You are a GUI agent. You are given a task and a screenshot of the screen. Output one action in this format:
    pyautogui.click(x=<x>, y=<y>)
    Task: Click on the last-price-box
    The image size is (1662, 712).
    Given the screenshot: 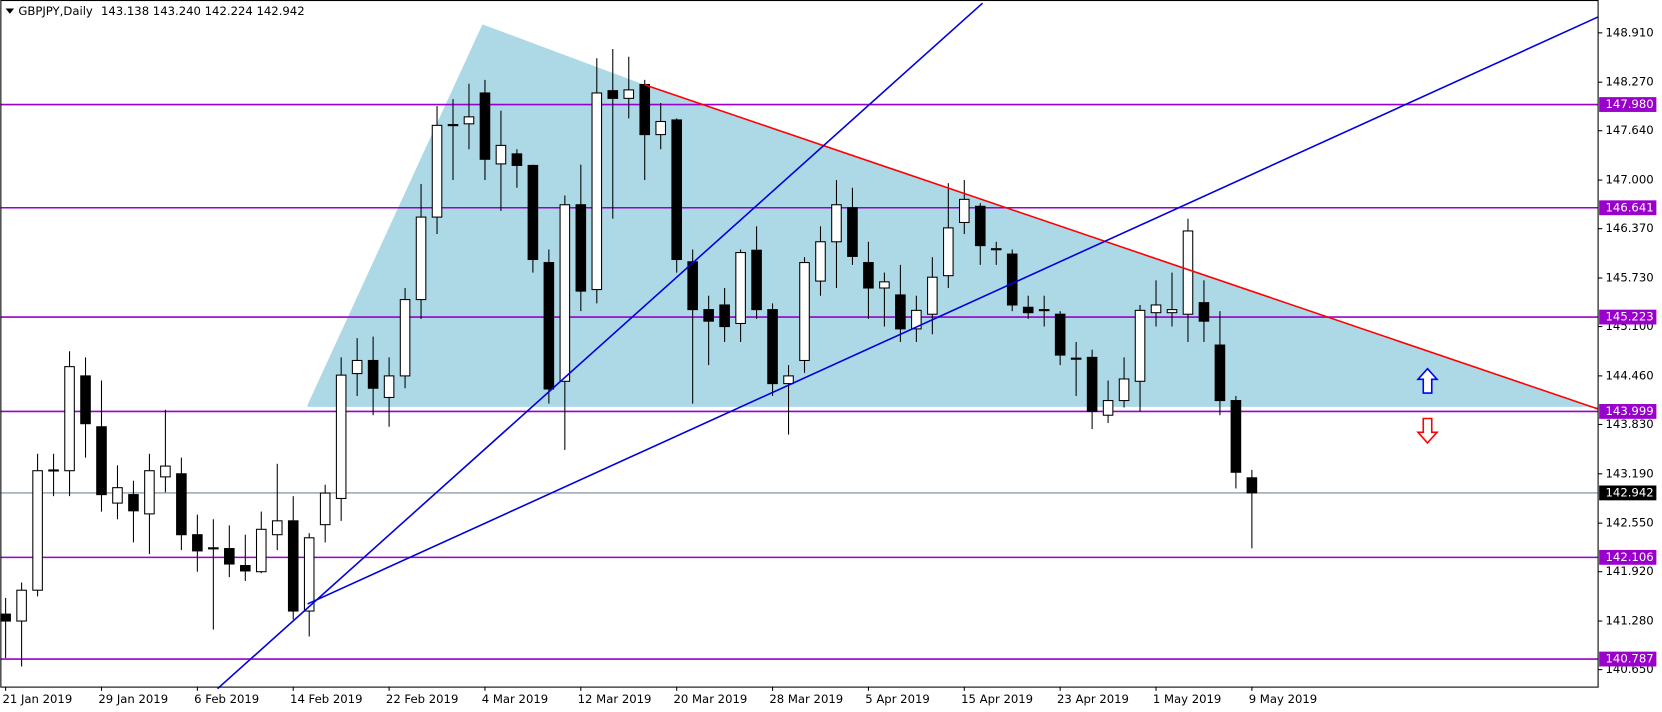 What is the action you would take?
    pyautogui.click(x=1628, y=493)
    